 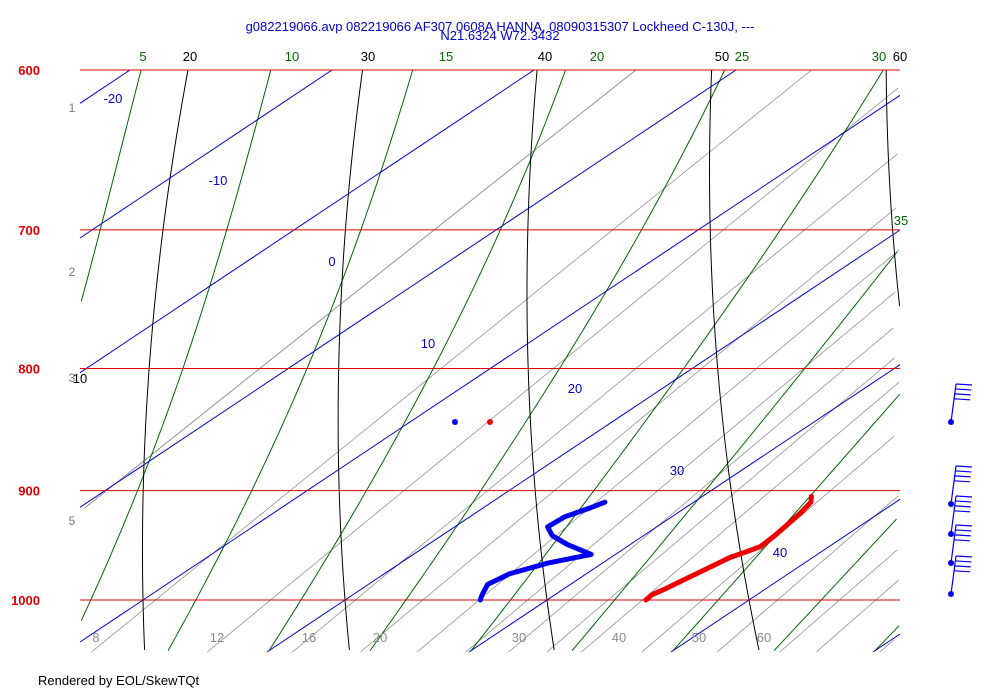 What do you see at coordinates (519, 637) in the screenshot?
I see `mixing-ratio-label: 30` at bounding box center [519, 637].